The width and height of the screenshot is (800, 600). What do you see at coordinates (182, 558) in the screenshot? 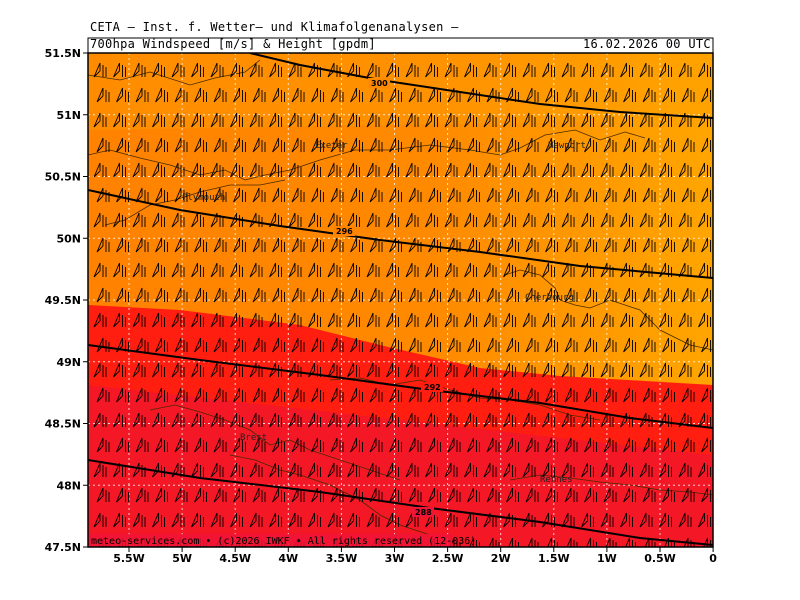
I see `lon-tick-label: 5W` at bounding box center [182, 558].